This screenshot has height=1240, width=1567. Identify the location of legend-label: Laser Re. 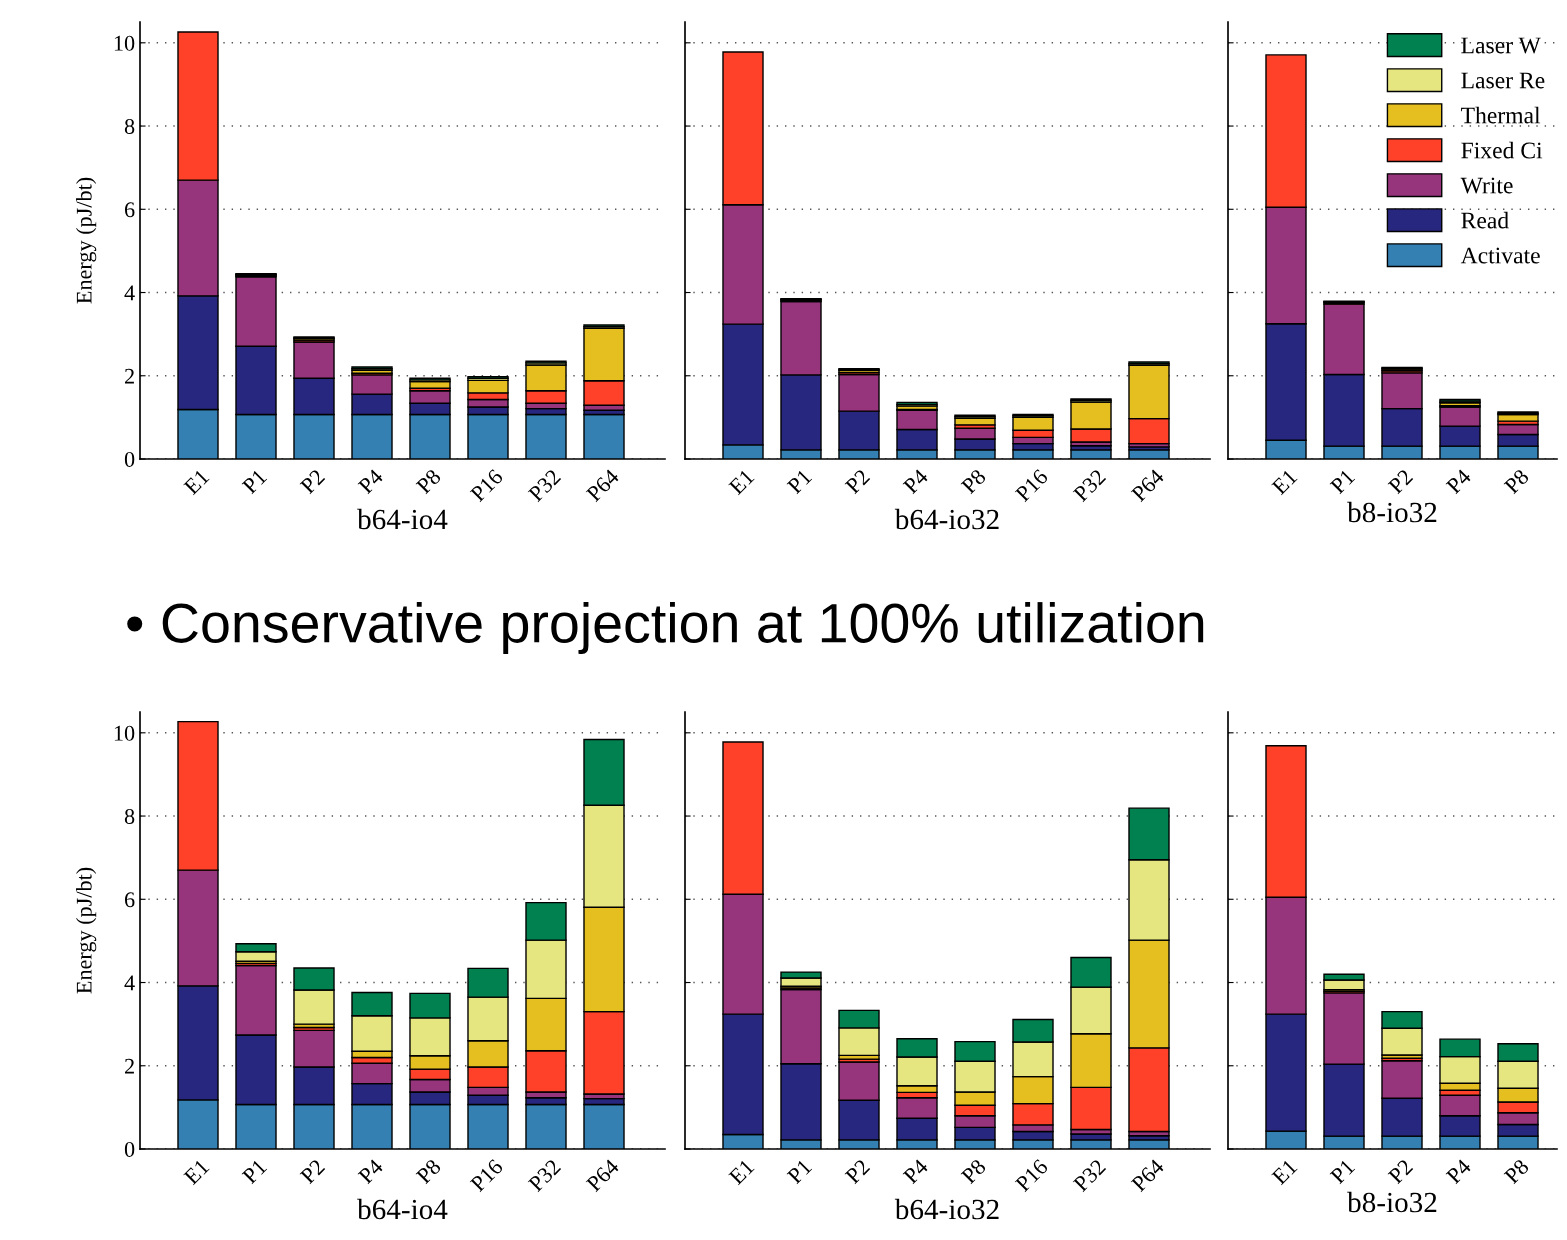
(1503, 80).